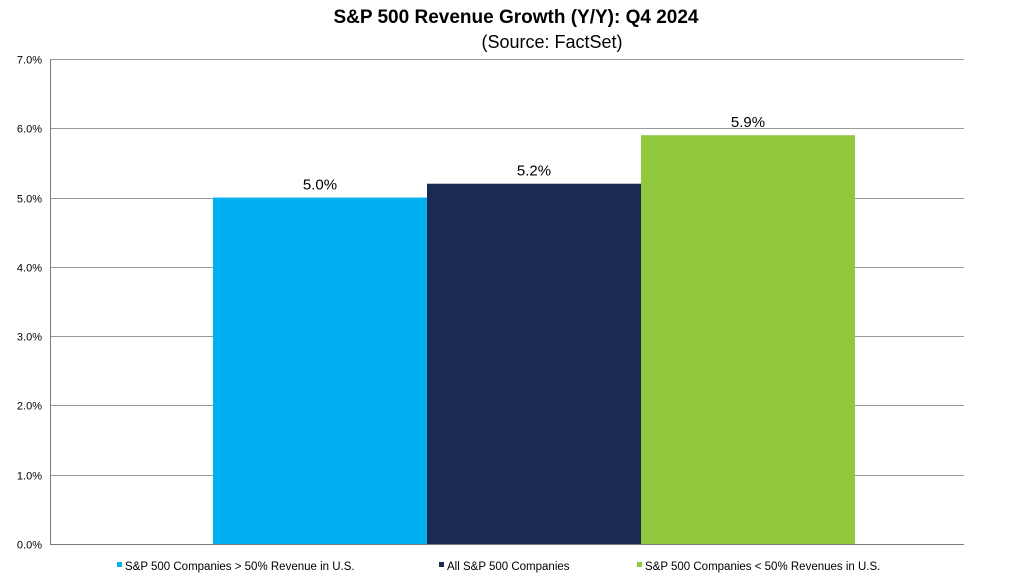 Image resolution: width=1024 pixels, height=579 pixels. Describe the element at coordinates (29, 269) in the screenshot. I see `y-tick-label: 4.0%` at that location.